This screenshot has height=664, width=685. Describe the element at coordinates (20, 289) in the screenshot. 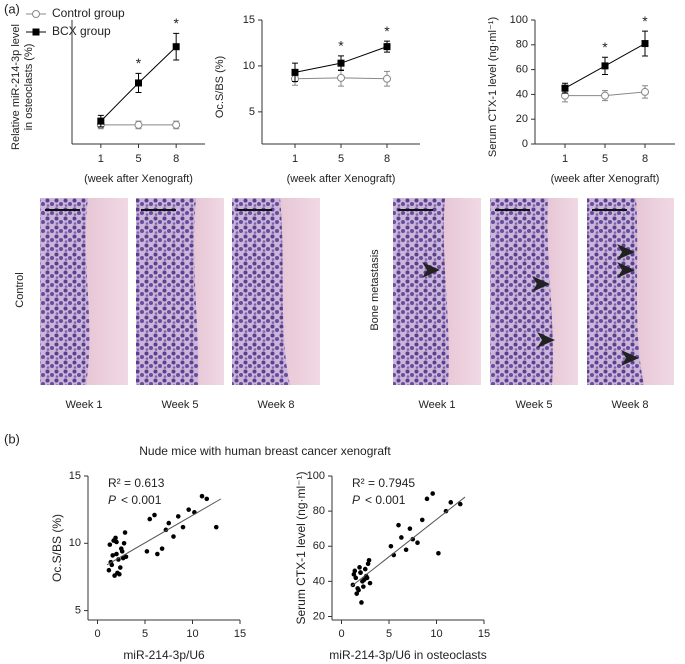

I see `row-label: Control` at that location.